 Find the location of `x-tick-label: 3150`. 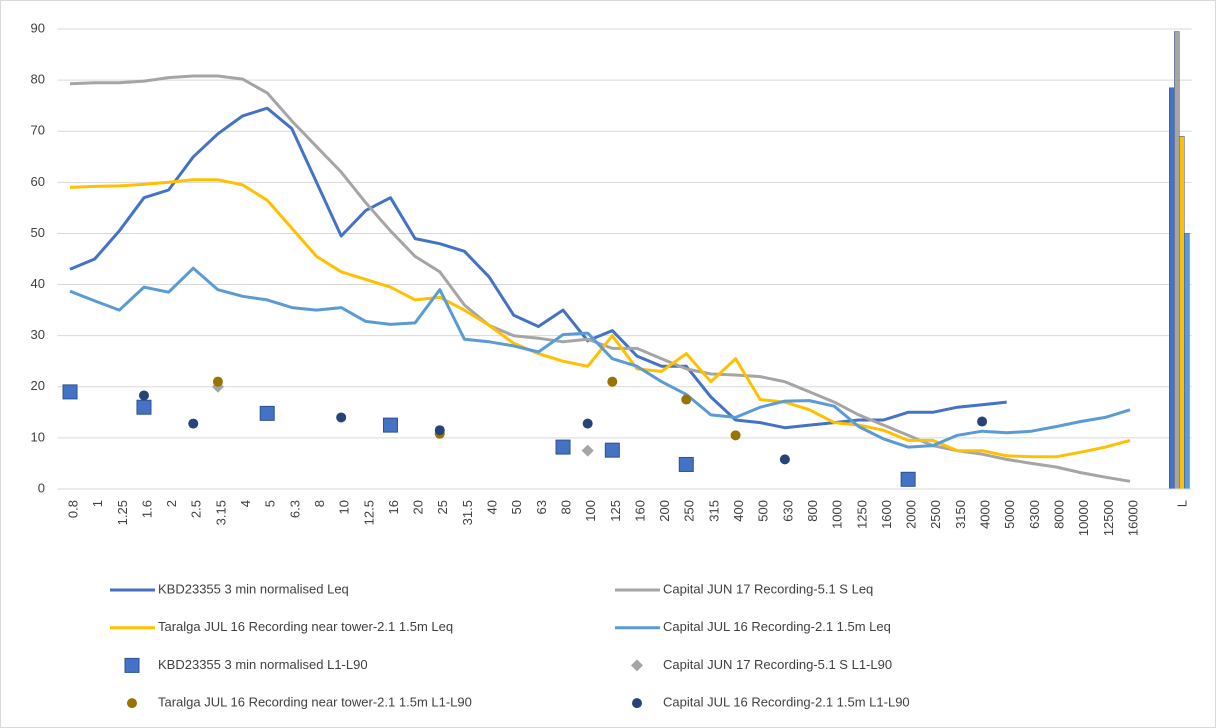

x-tick-label: 3150 is located at coordinates (960, 514).